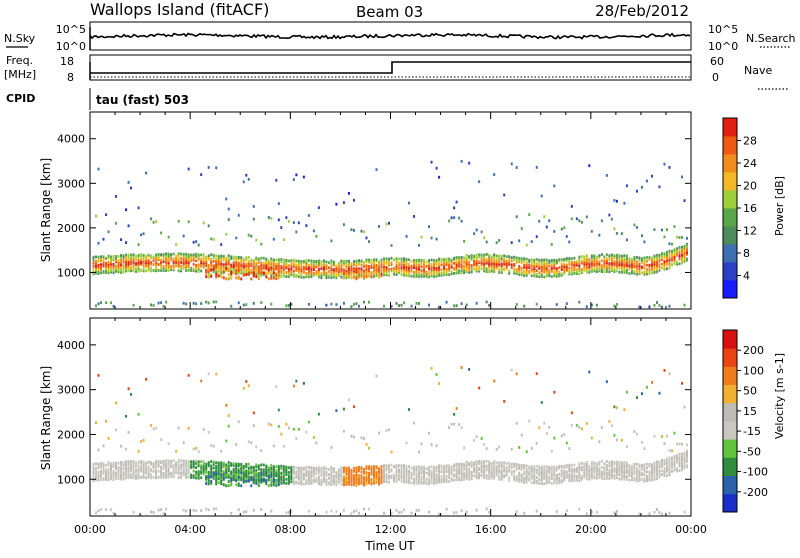 Image resolution: width=800 pixels, height=558 pixels. I want to click on power-cell-2014, so click(346, 271).